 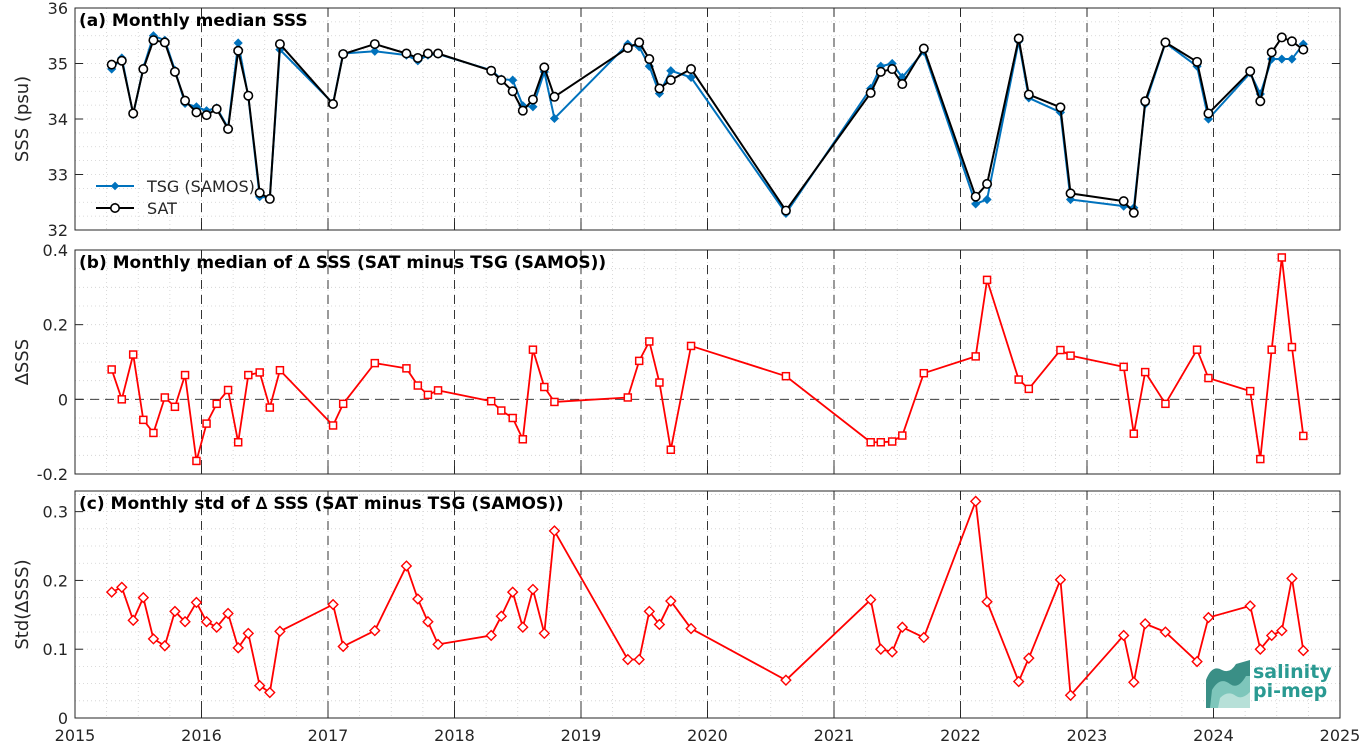 I want to click on y-tick-label: 36, so click(x=58, y=9).